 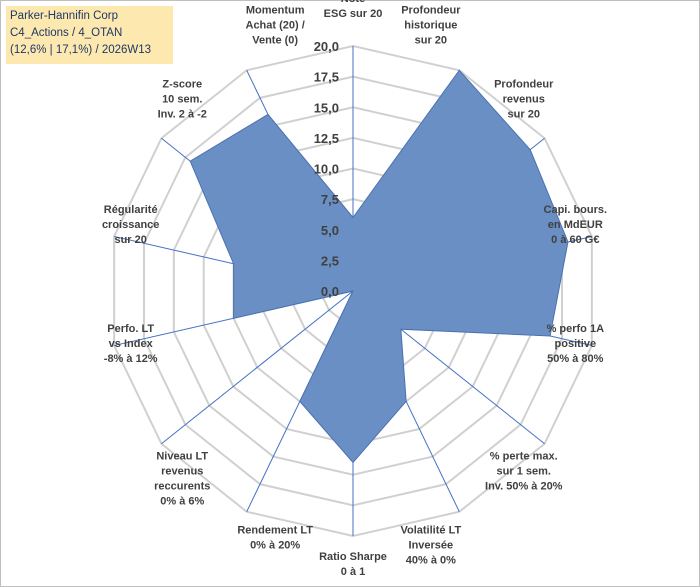 What do you see at coordinates (130, 329) in the screenshot?
I see `category-label-line: Perfo. LT` at bounding box center [130, 329].